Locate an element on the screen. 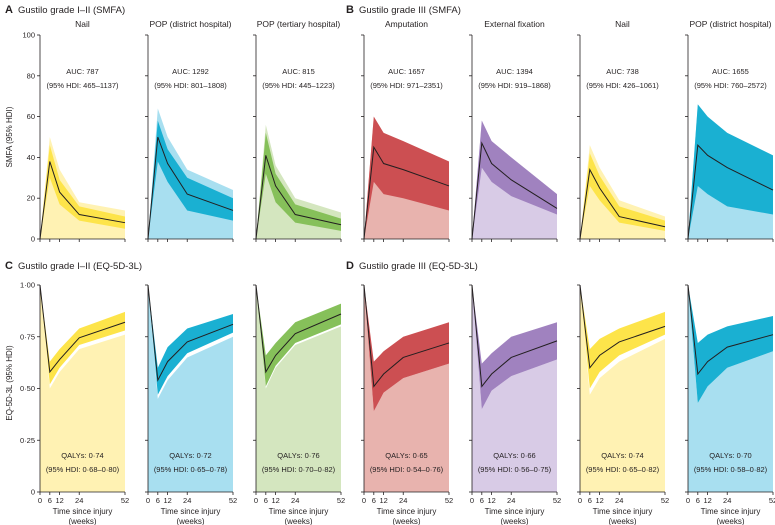 The height and width of the screenshot is (525, 775). stat-line-1: QALYs: 0·70 is located at coordinates (730, 455).